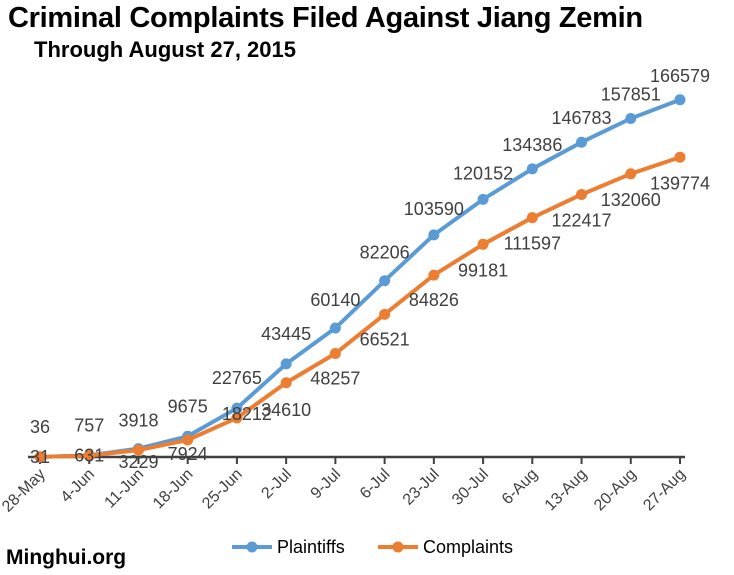  I want to click on data-label: 3918, so click(138, 421).